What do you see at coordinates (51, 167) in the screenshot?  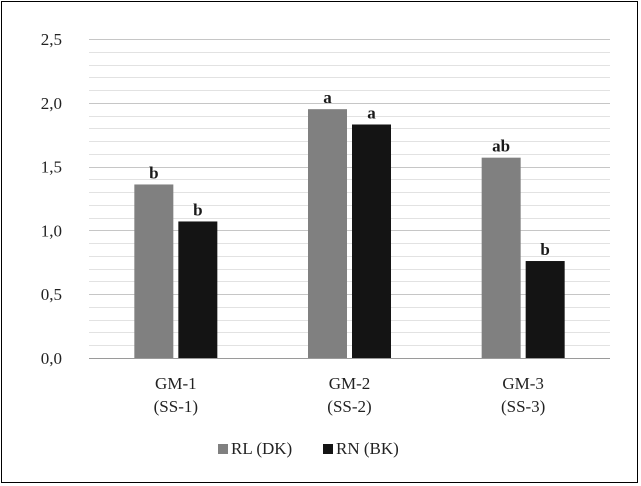 I see `y-tick-label: 1,5` at bounding box center [51, 167].